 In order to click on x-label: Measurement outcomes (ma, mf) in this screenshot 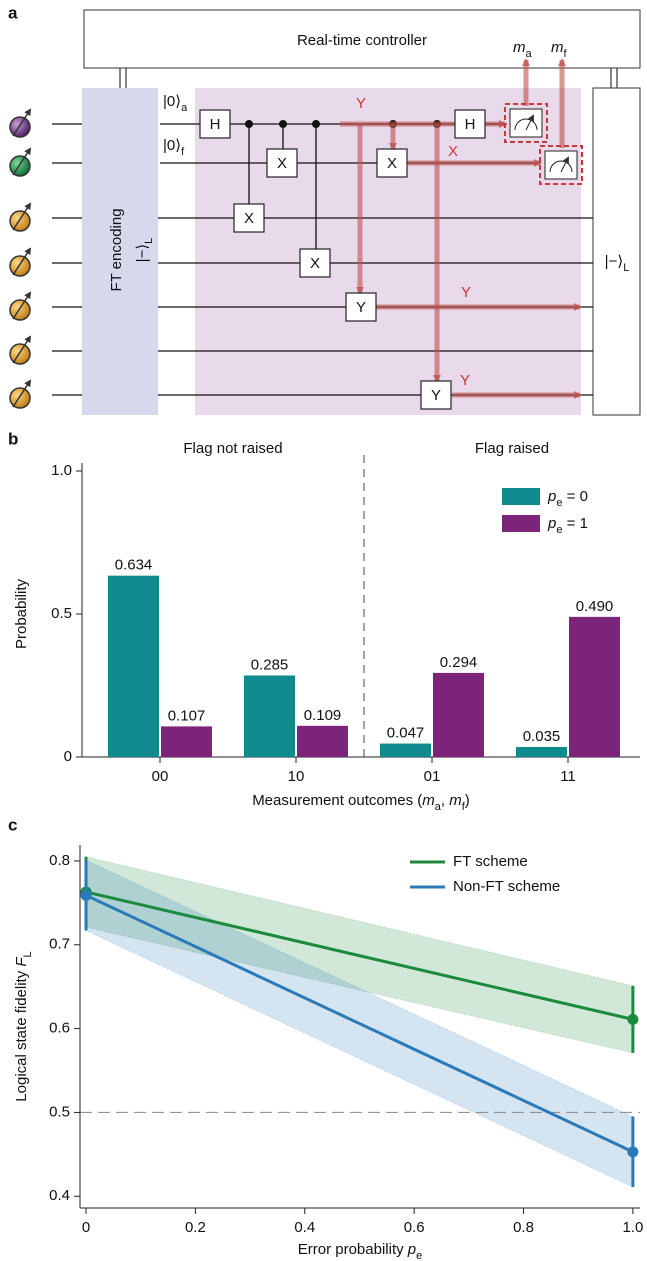, I will do `click(361, 802)`.